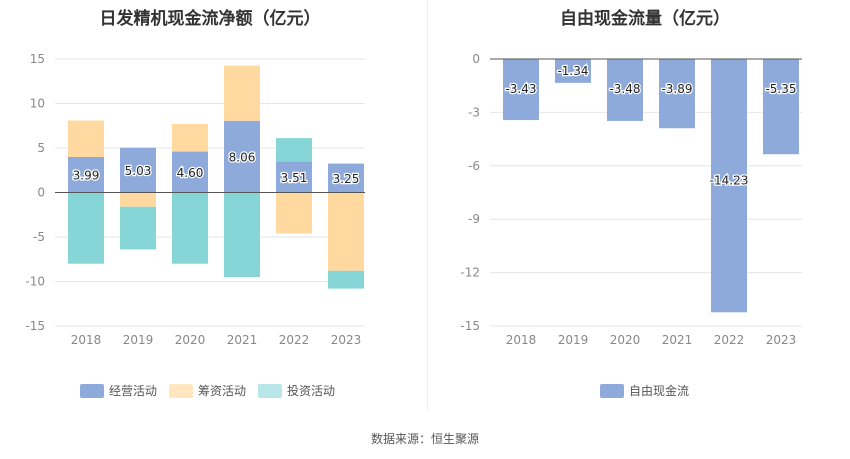 This screenshot has width=850, height=459. I want to click on data-label: 3.99, so click(86, 176).